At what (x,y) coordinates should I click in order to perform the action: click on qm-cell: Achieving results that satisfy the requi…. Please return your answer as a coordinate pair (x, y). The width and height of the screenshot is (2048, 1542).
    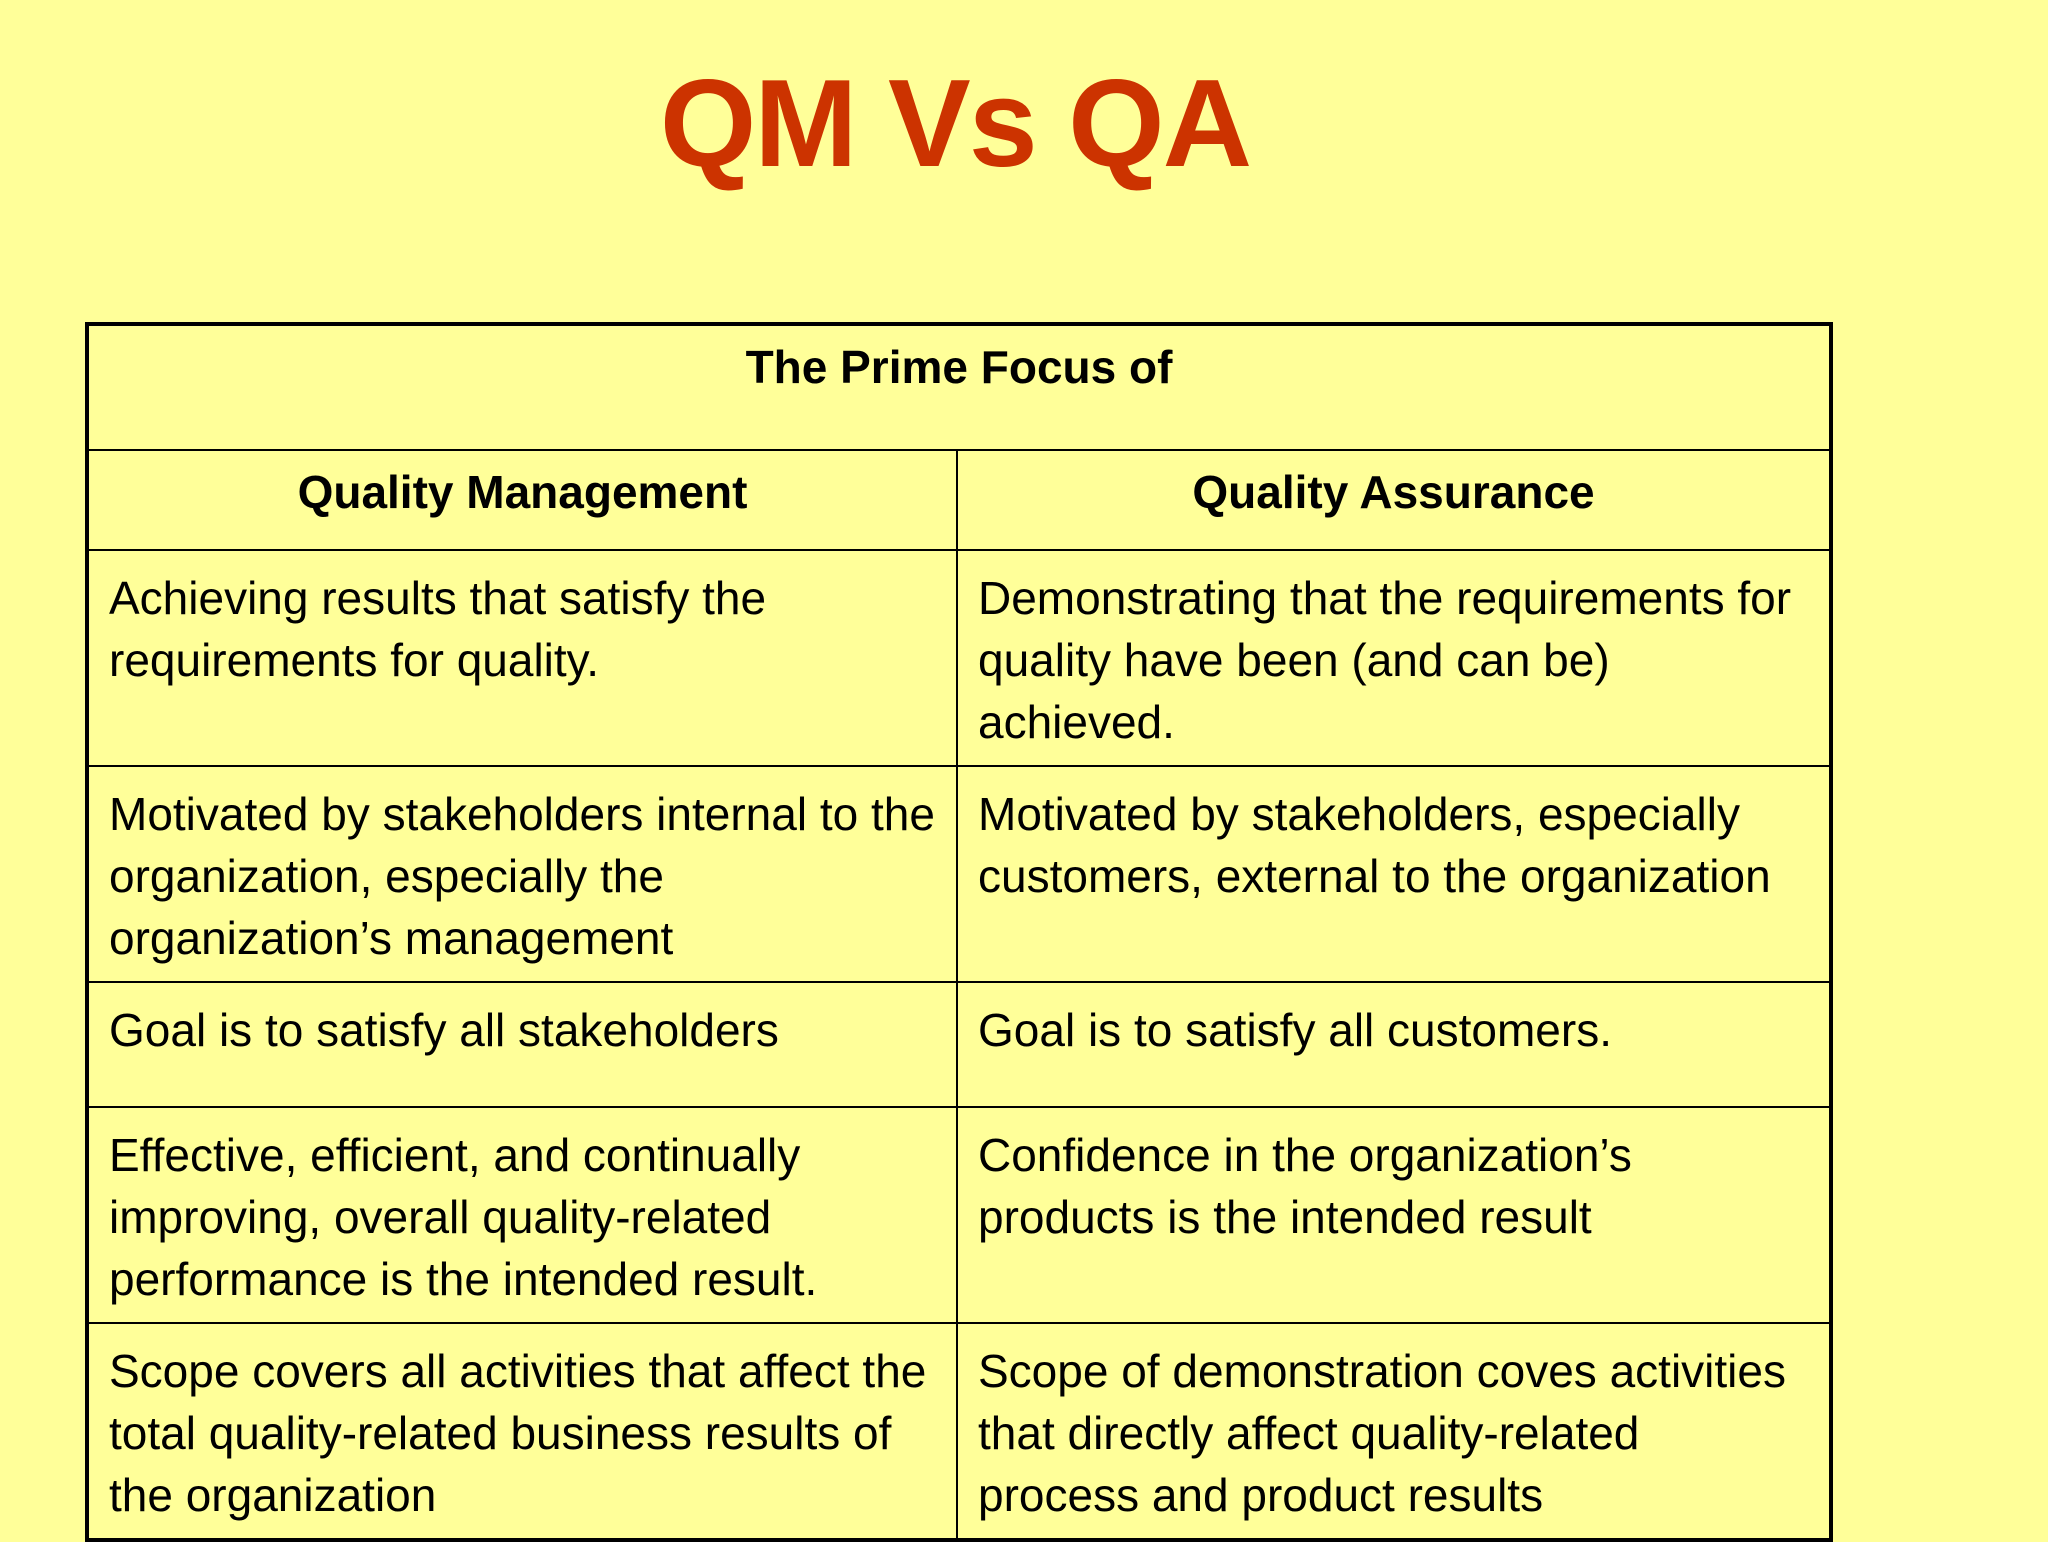
    Looking at the image, I should click on (522, 658).